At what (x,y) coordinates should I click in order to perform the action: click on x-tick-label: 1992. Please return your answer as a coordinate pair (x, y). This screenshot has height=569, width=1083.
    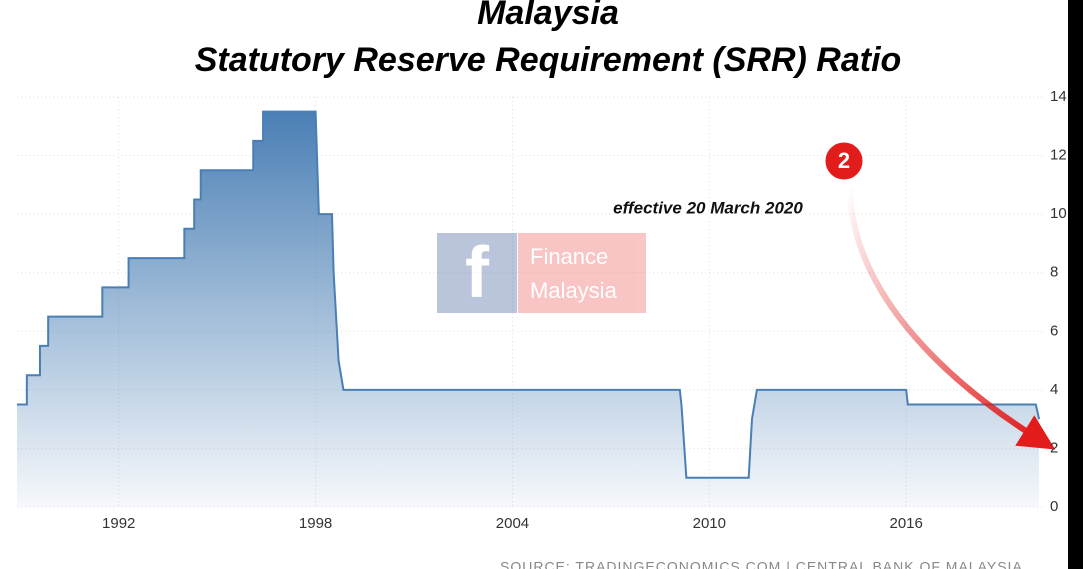
    Looking at the image, I should click on (118, 523).